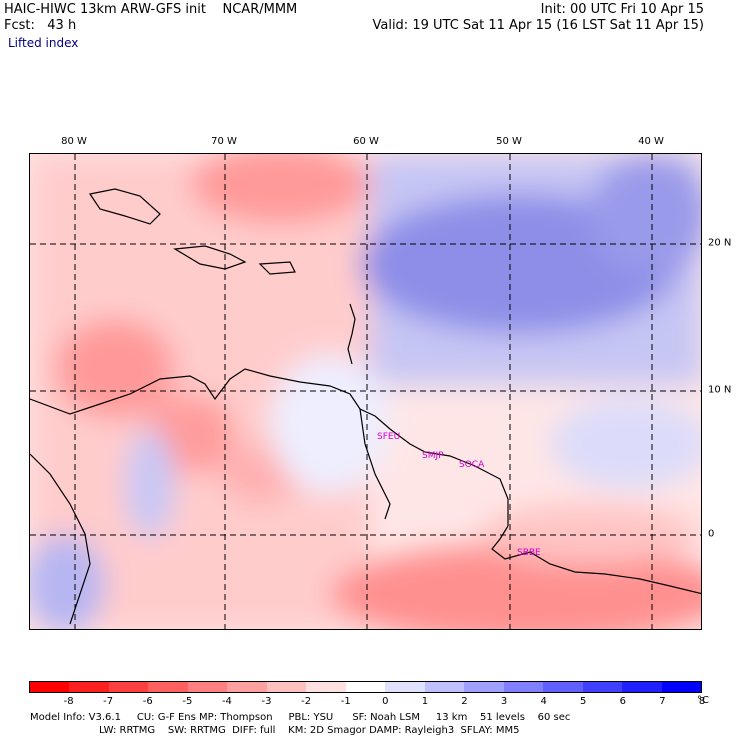  Describe the element at coordinates (266, 701) in the screenshot. I see `colorbar-tick-label: -3` at that location.